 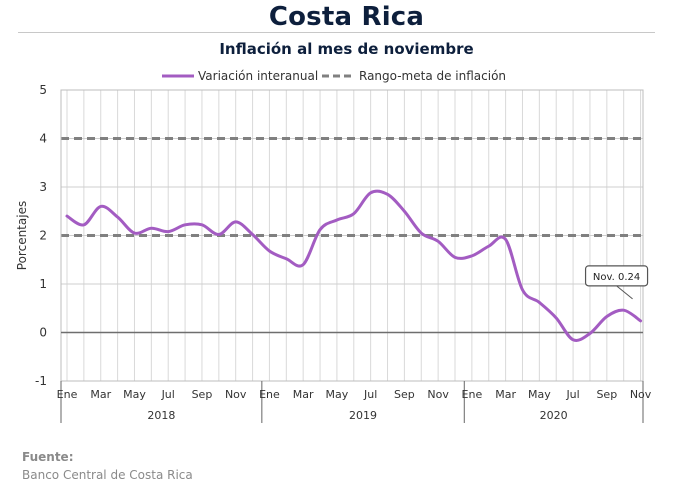 What do you see at coordinates (43, 236) in the screenshot?
I see `y-tick-label: 2` at bounding box center [43, 236].